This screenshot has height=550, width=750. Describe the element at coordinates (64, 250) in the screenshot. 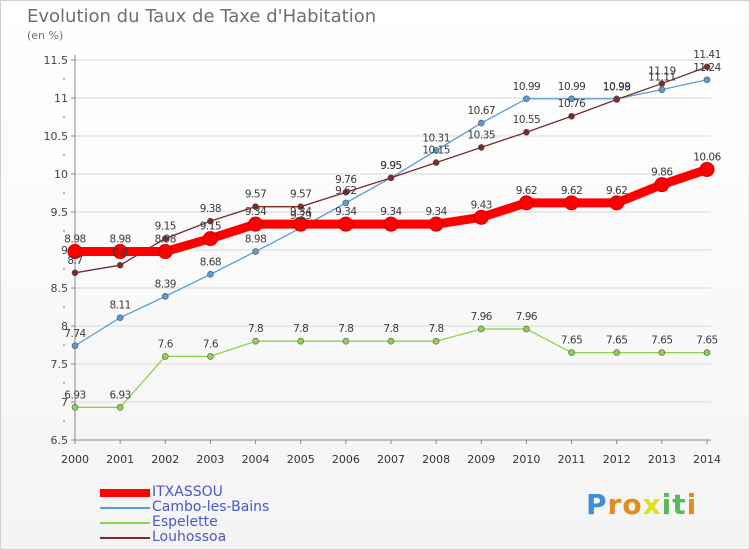

I see `y-tick-label: 9` at that location.